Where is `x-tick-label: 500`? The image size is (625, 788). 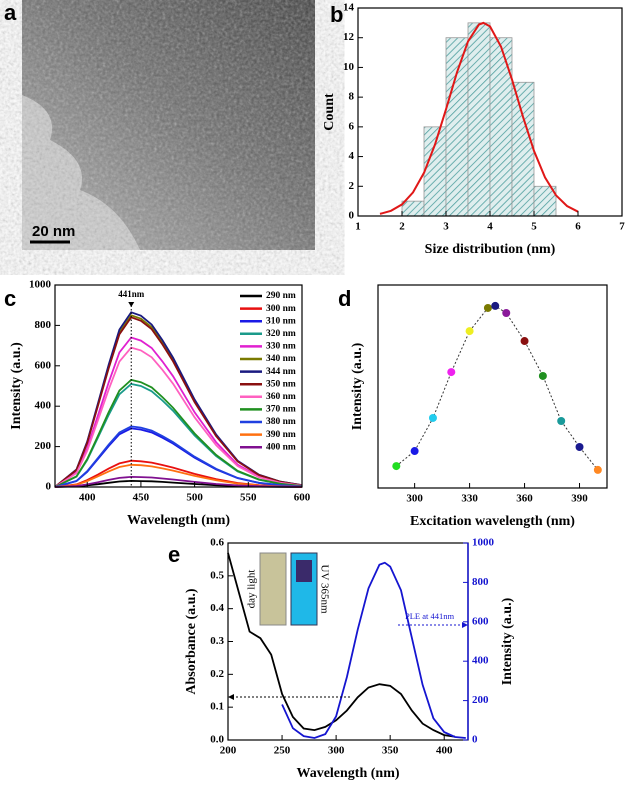 x-tick-label: 500 is located at coordinates (194, 498).